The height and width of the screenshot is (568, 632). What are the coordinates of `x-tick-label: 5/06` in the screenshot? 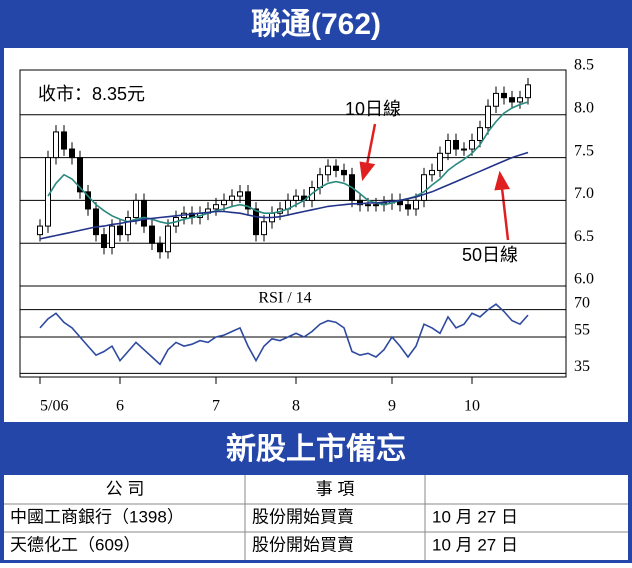 It's located at (54, 406).